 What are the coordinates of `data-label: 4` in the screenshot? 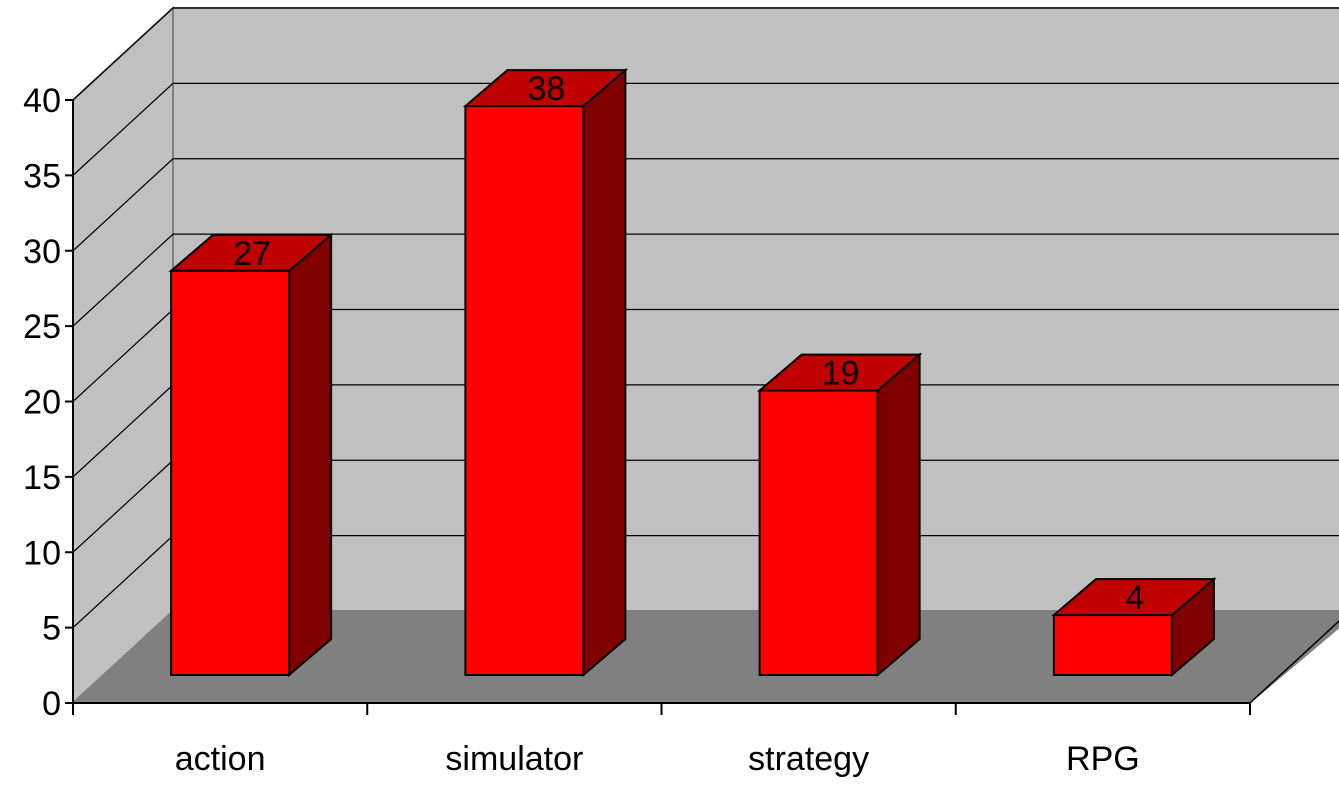 It's located at (1134, 598).